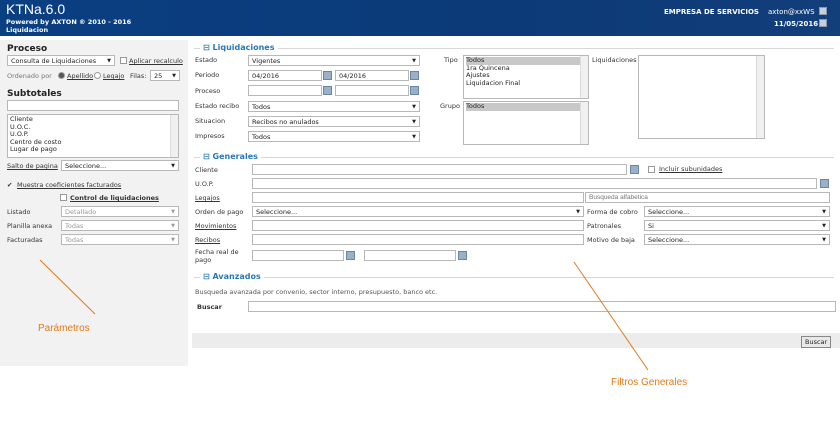 This screenshot has width=840, height=428. What do you see at coordinates (534, 183) in the screenshot?
I see `uop-input` at bounding box center [534, 183].